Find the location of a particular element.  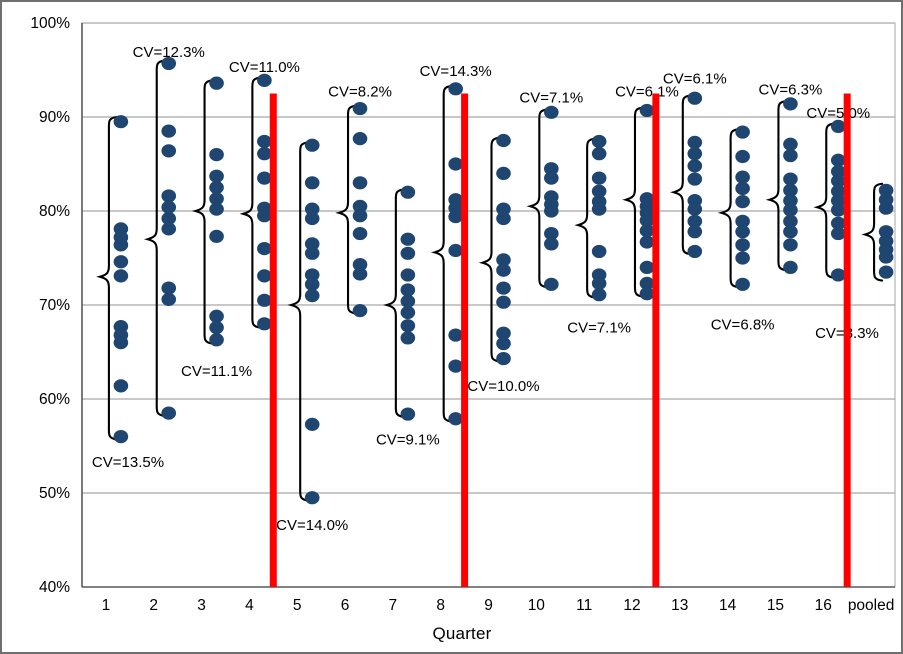

quarter-group: CV=14.0% is located at coordinates (312, 336).